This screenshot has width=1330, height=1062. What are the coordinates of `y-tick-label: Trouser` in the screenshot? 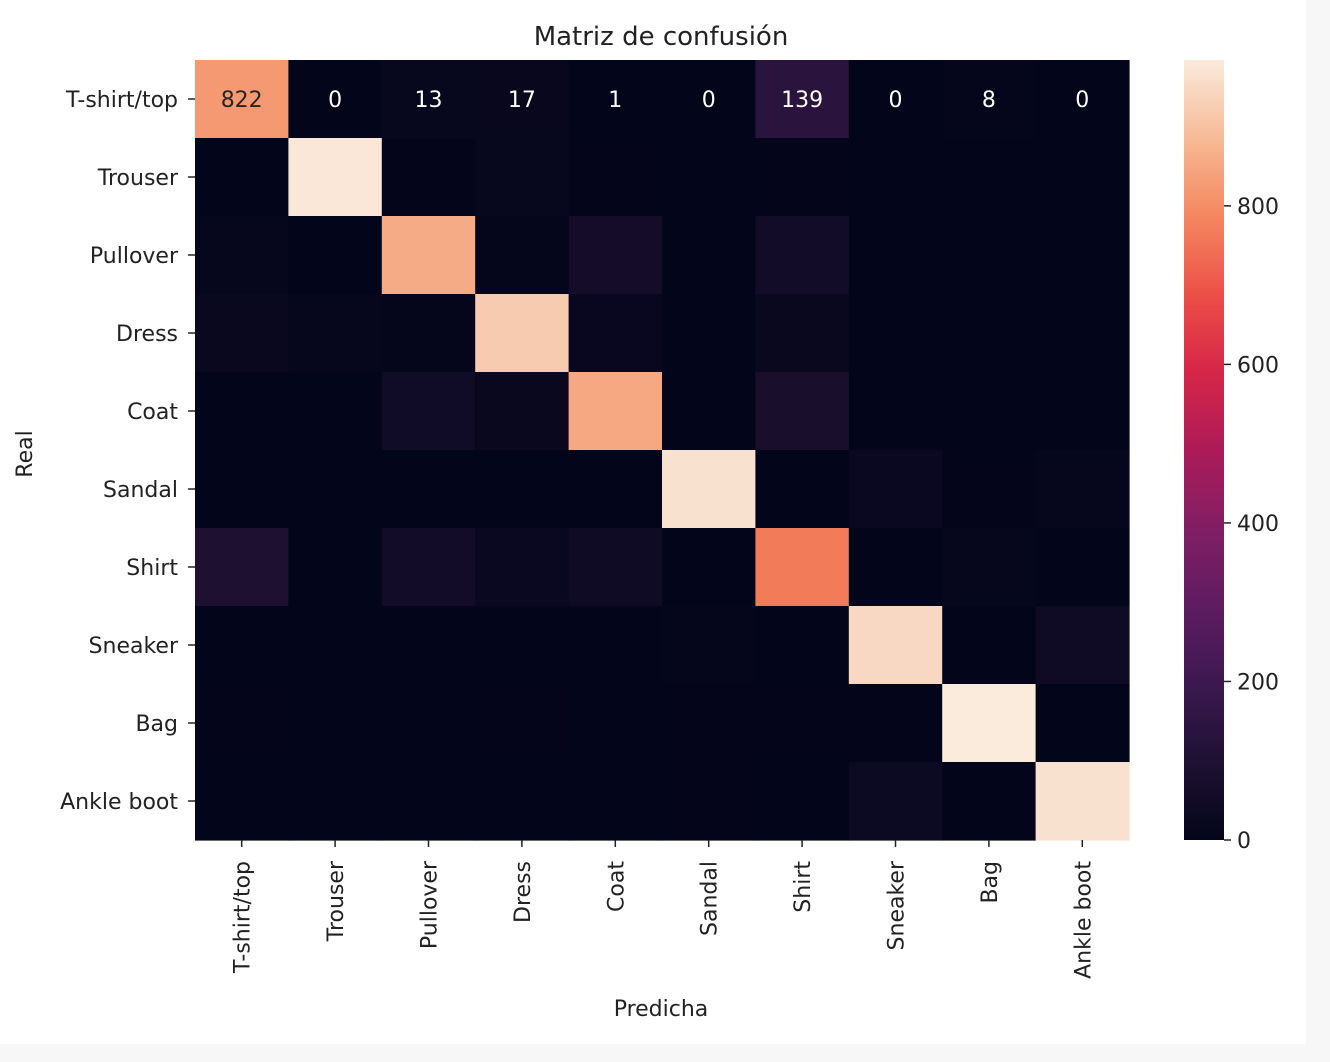 It's located at (138, 178).